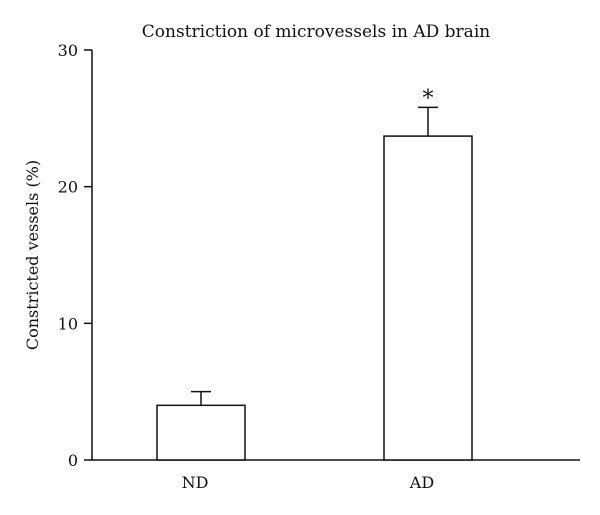 The width and height of the screenshot is (600, 515). What do you see at coordinates (32, 255) in the screenshot?
I see `y-axis-label: Constricted vessels (%)` at bounding box center [32, 255].